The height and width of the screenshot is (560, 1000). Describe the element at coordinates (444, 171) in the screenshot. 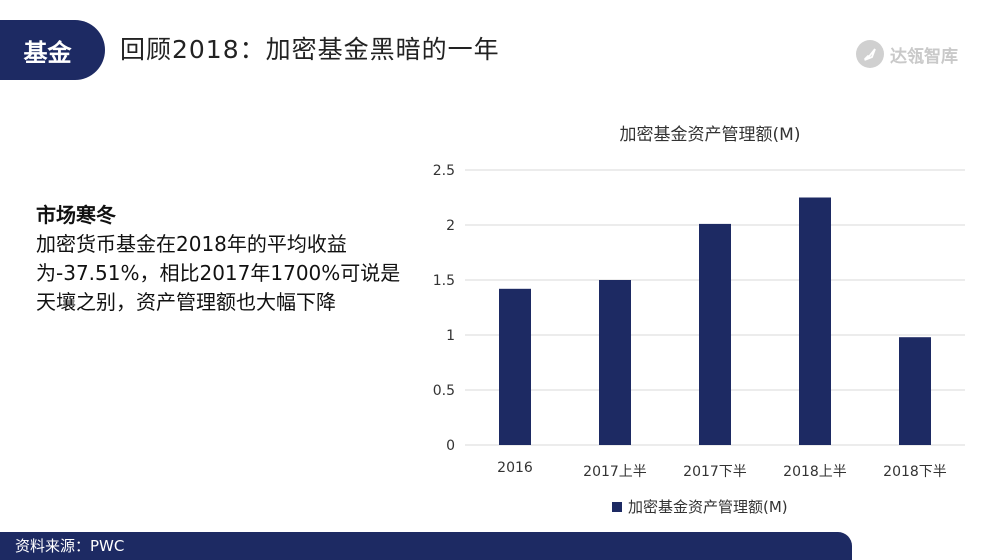

I see `y-tick-label: 2.5` at that location.